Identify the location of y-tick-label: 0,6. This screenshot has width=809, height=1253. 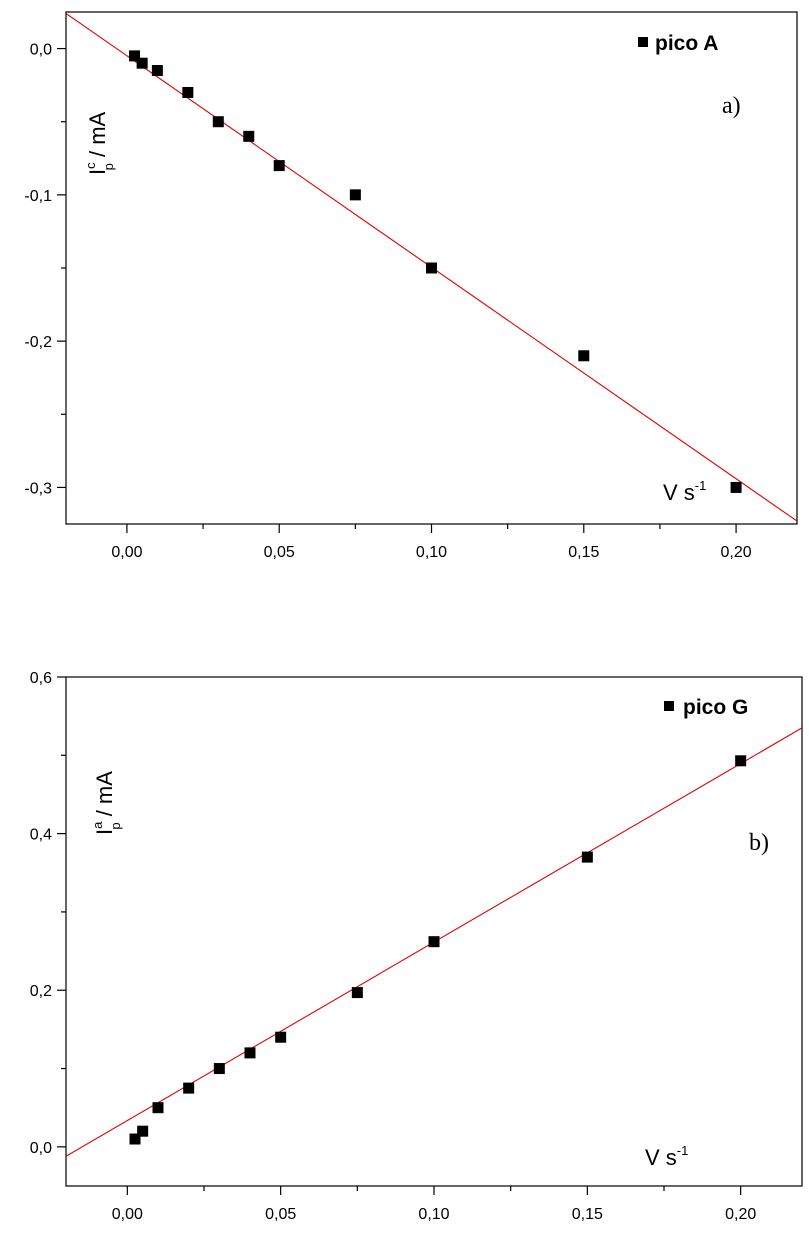
(41, 678).